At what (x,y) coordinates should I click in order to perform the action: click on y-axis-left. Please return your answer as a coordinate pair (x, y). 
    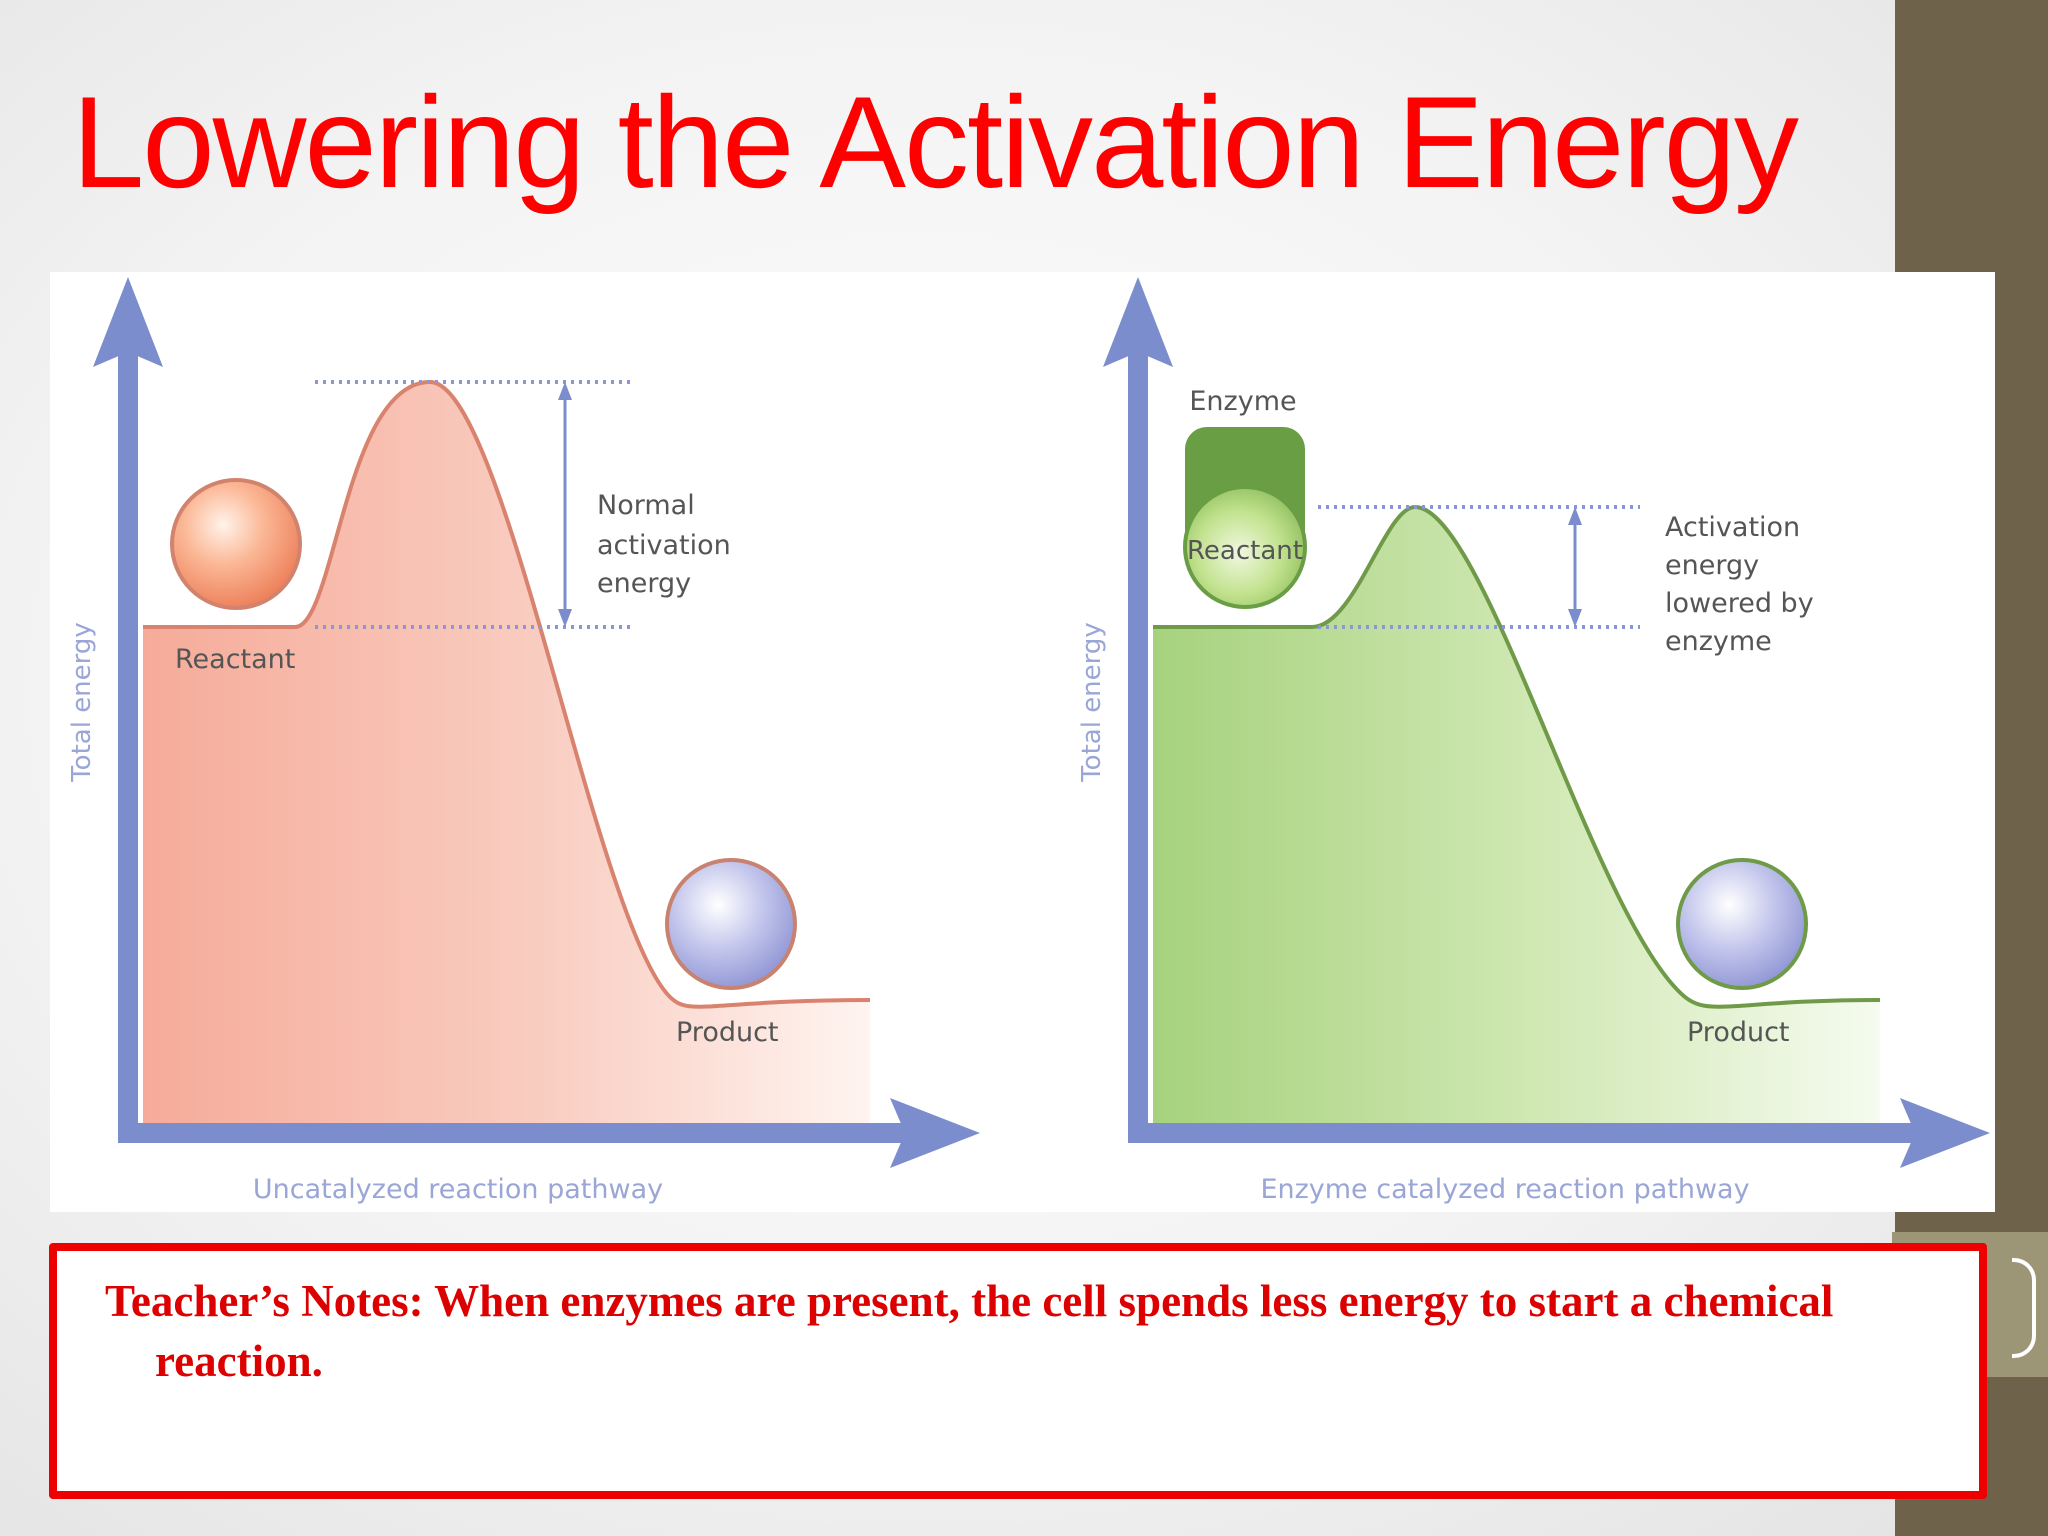
    Looking at the image, I should click on (128, 738).